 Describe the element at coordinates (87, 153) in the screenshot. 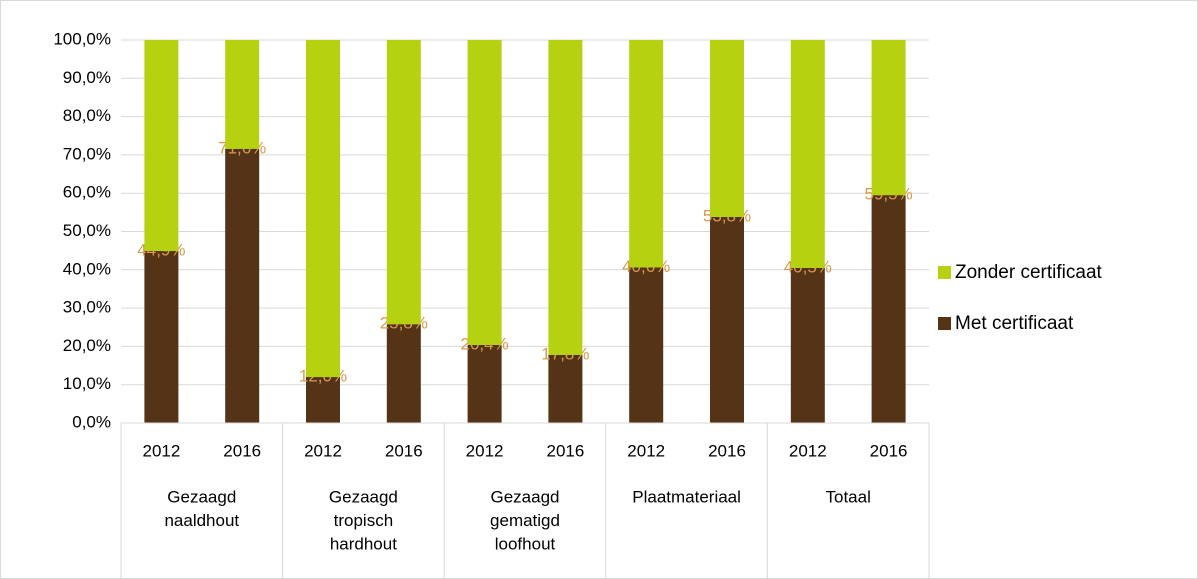

I see `y-tick-label: 70,0%` at that location.